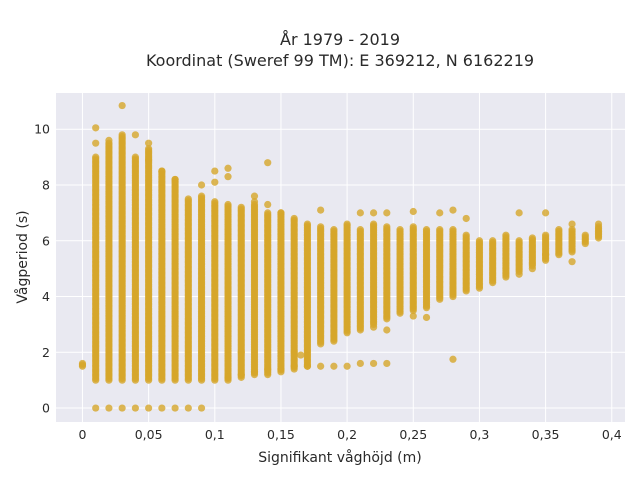 This screenshot has width=640, height=484. Describe the element at coordinates (46, 408) in the screenshot. I see `y-tick-label: 0` at that location.